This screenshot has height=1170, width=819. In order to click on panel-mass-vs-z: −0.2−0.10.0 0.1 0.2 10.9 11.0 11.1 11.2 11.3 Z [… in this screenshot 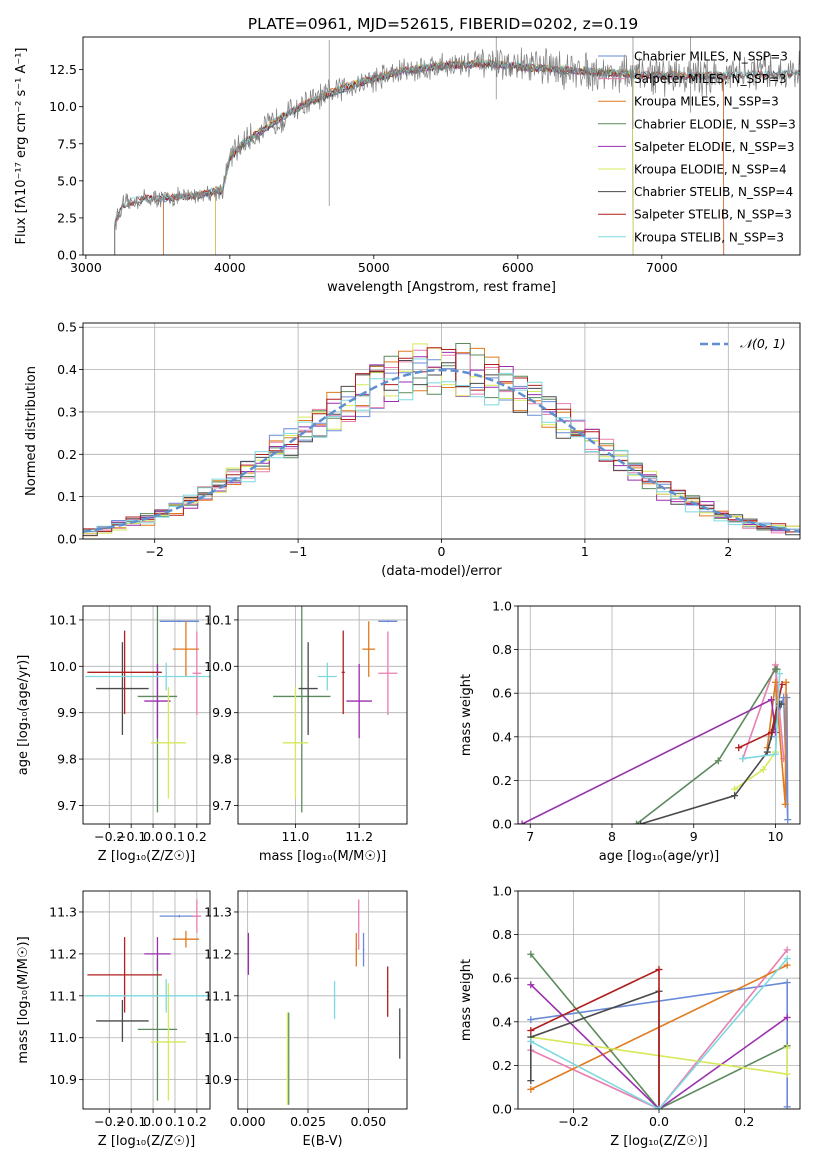, I will do `click(113, 1019)`.